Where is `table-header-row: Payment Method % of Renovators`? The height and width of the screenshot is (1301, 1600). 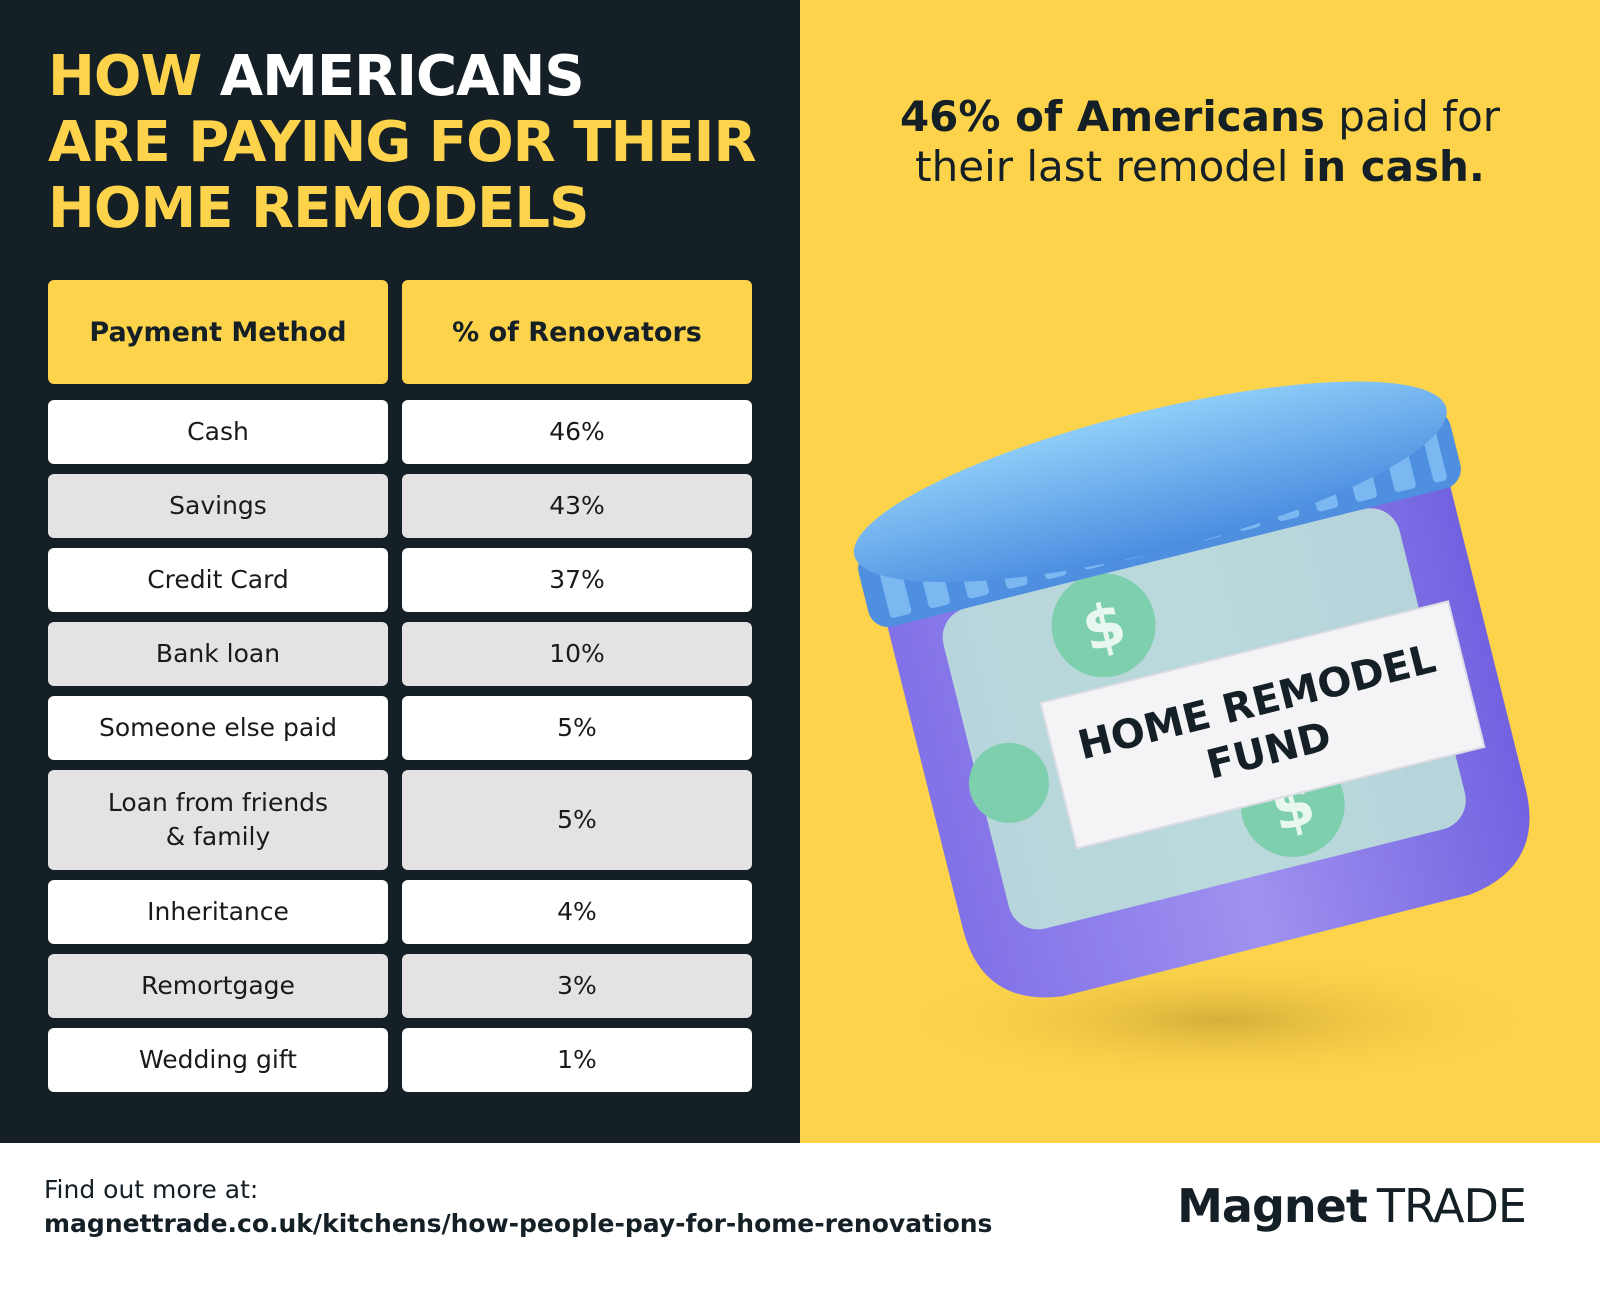 table-header-row: Payment Method % of Renovators is located at coordinates (400, 332).